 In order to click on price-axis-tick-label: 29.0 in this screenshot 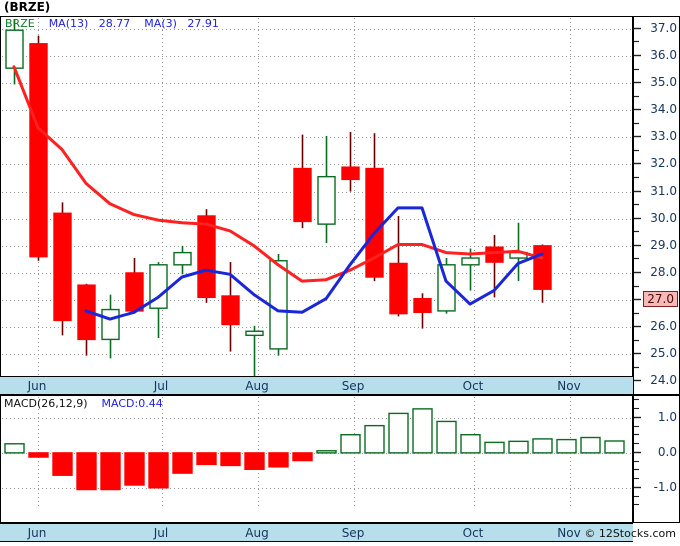, I will do `click(663, 244)`.